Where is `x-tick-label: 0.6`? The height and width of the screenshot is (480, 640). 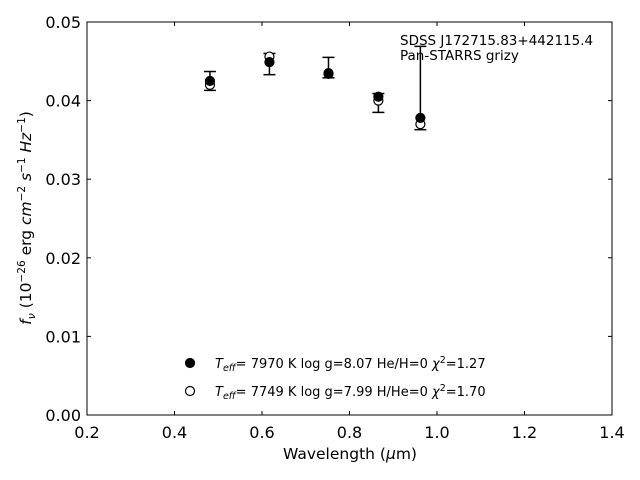
x-tick-label: 0.6 is located at coordinates (261, 432).